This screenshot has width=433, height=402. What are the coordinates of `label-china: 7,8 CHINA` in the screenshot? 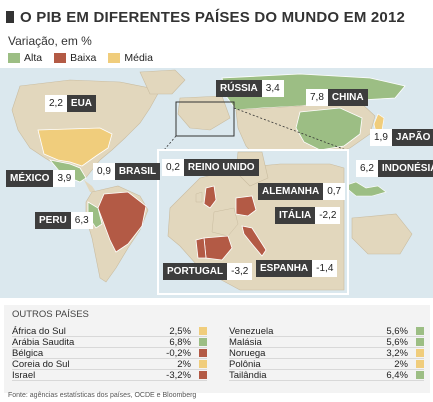 It's located at (337, 97).